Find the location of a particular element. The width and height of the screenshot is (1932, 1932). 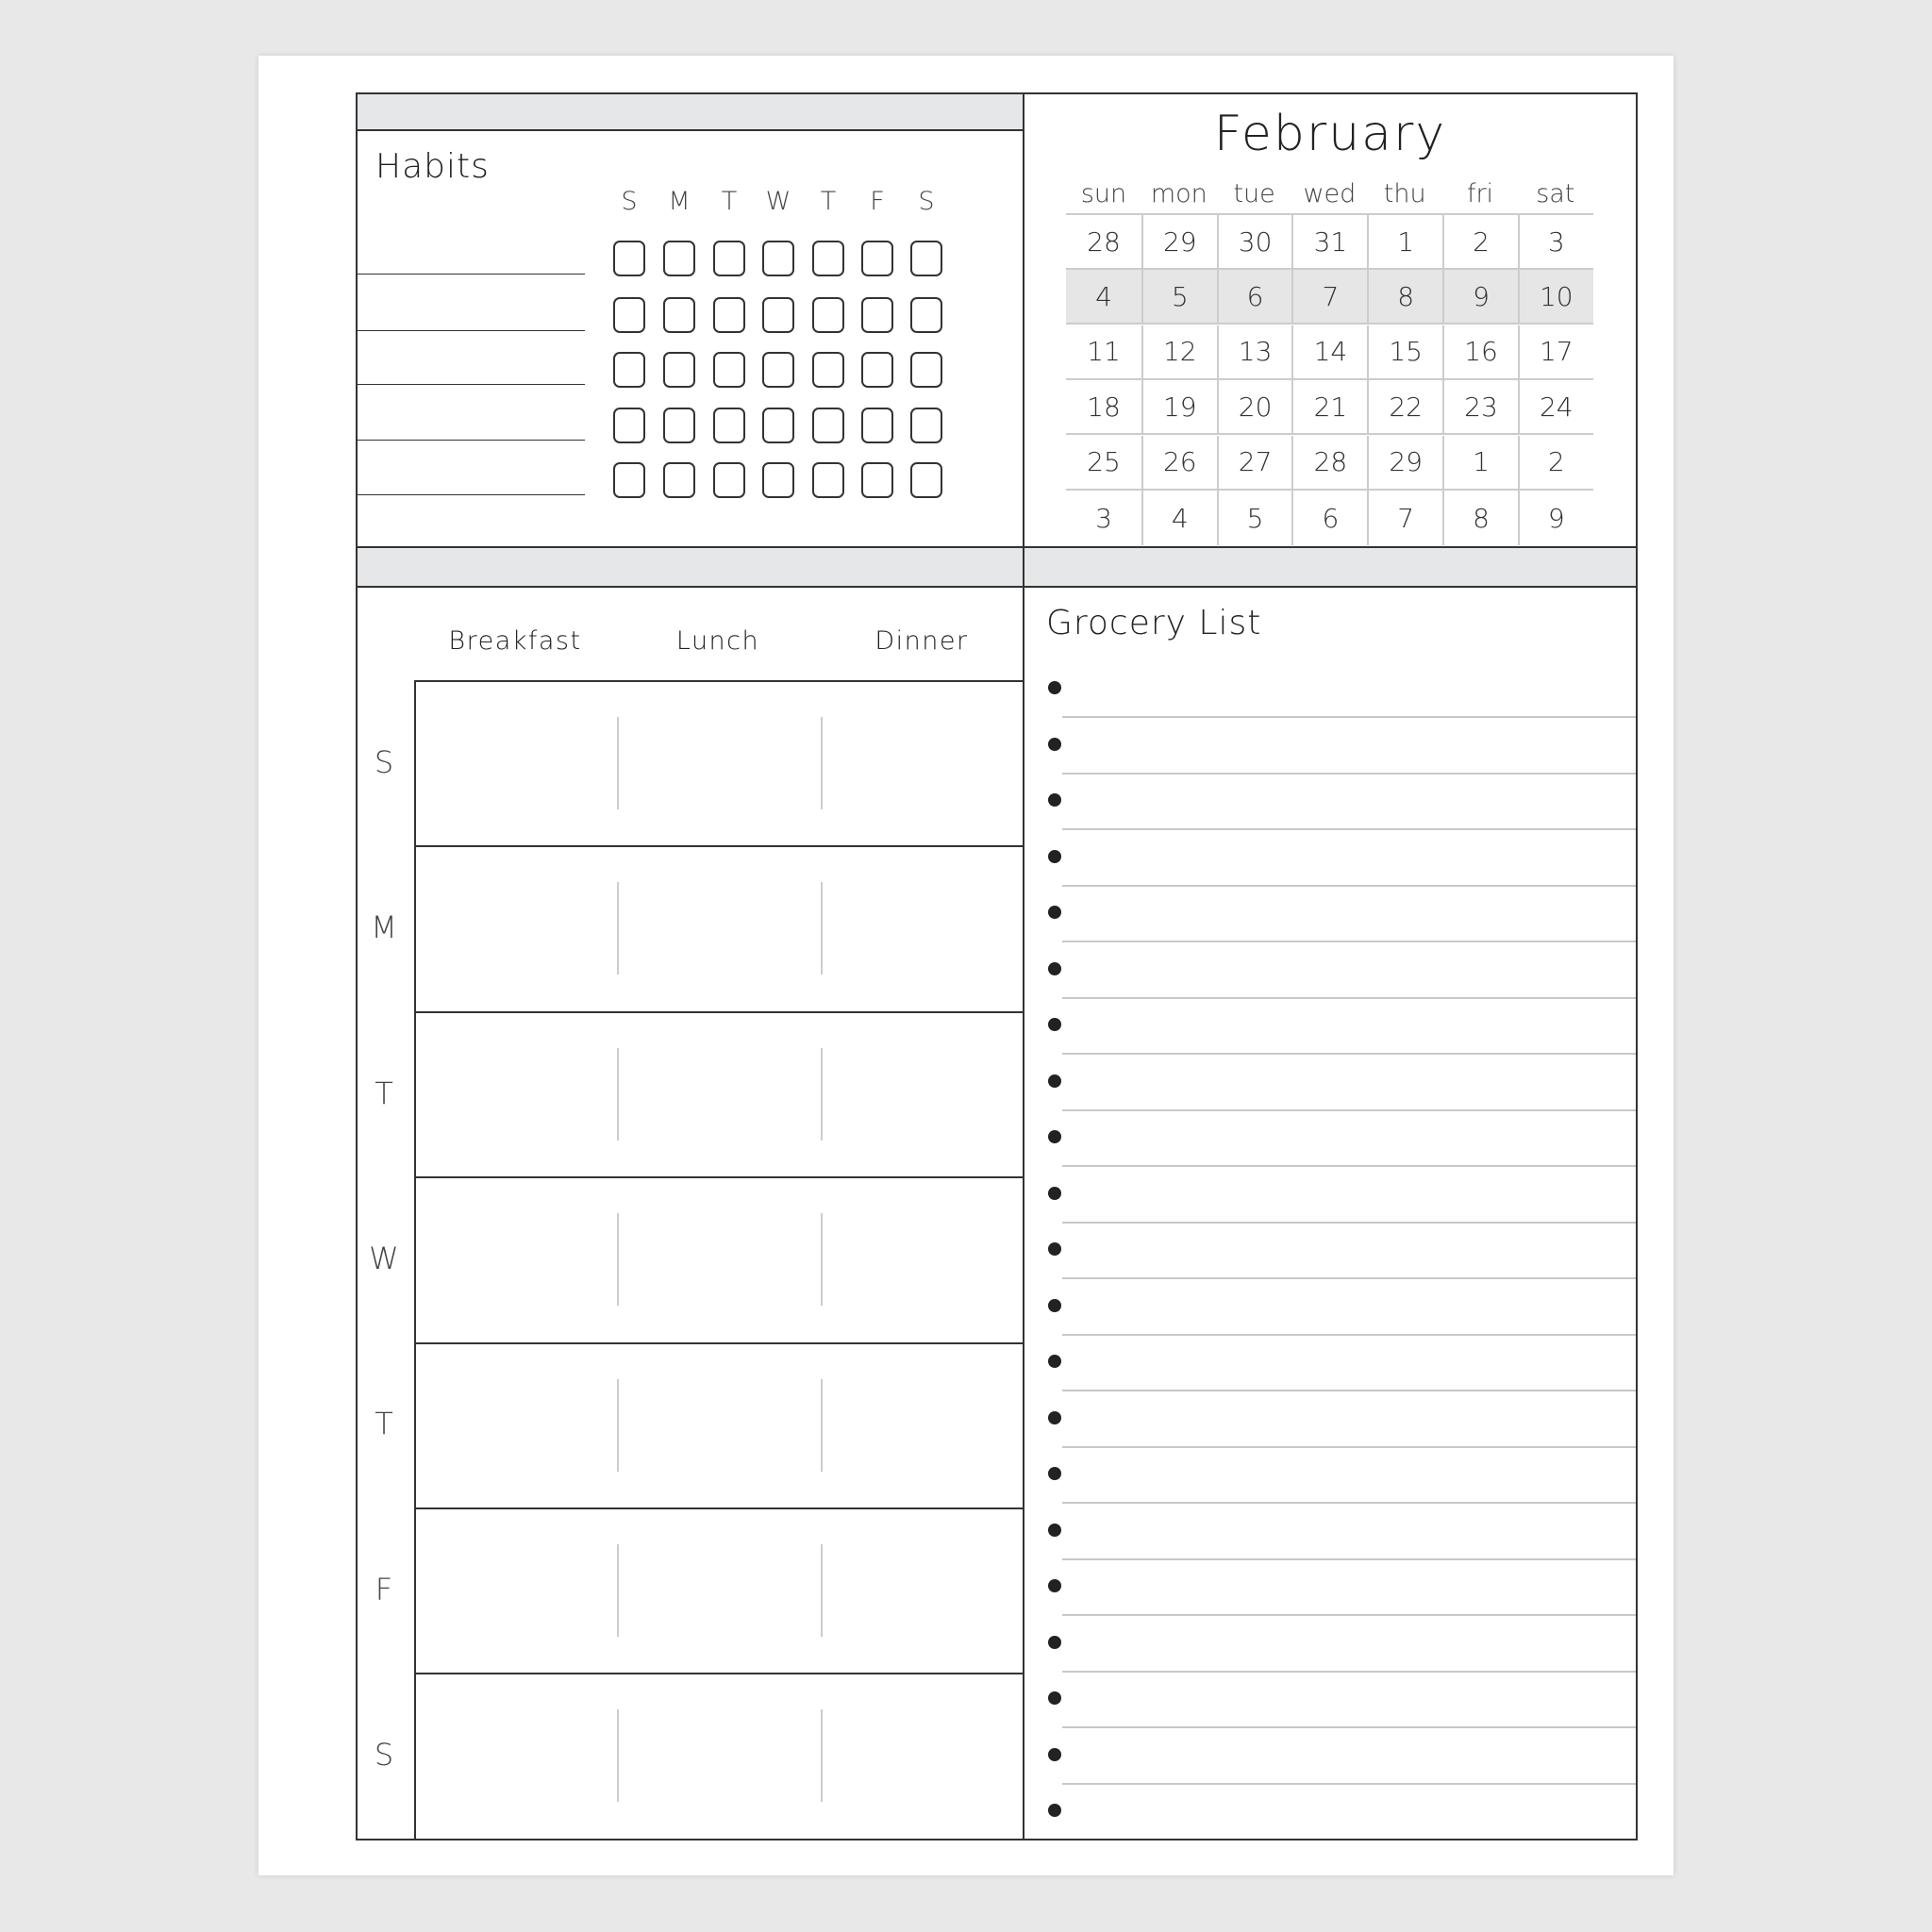

calendar-day: 13 is located at coordinates (1254, 353).